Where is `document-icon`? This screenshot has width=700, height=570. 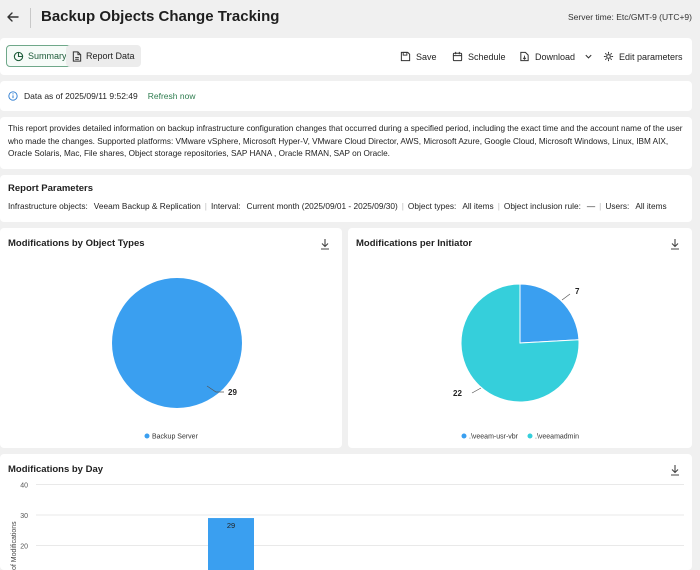 document-icon is located at coordinates (77, 56).